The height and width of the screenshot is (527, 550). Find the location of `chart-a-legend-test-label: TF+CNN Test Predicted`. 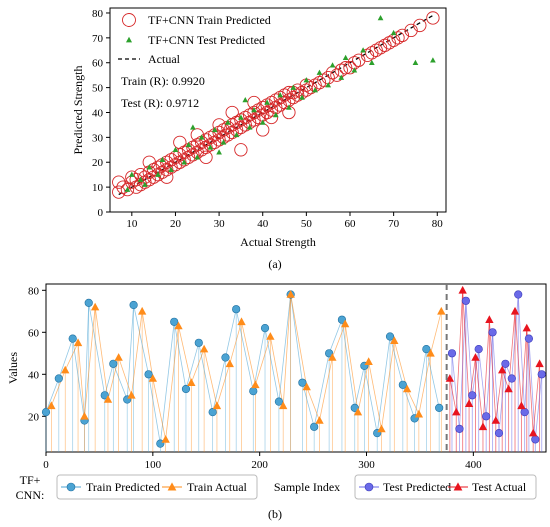

chart-a-legend-test-label: TF+CNN Test Predicted is located at coordinates (206, 40).